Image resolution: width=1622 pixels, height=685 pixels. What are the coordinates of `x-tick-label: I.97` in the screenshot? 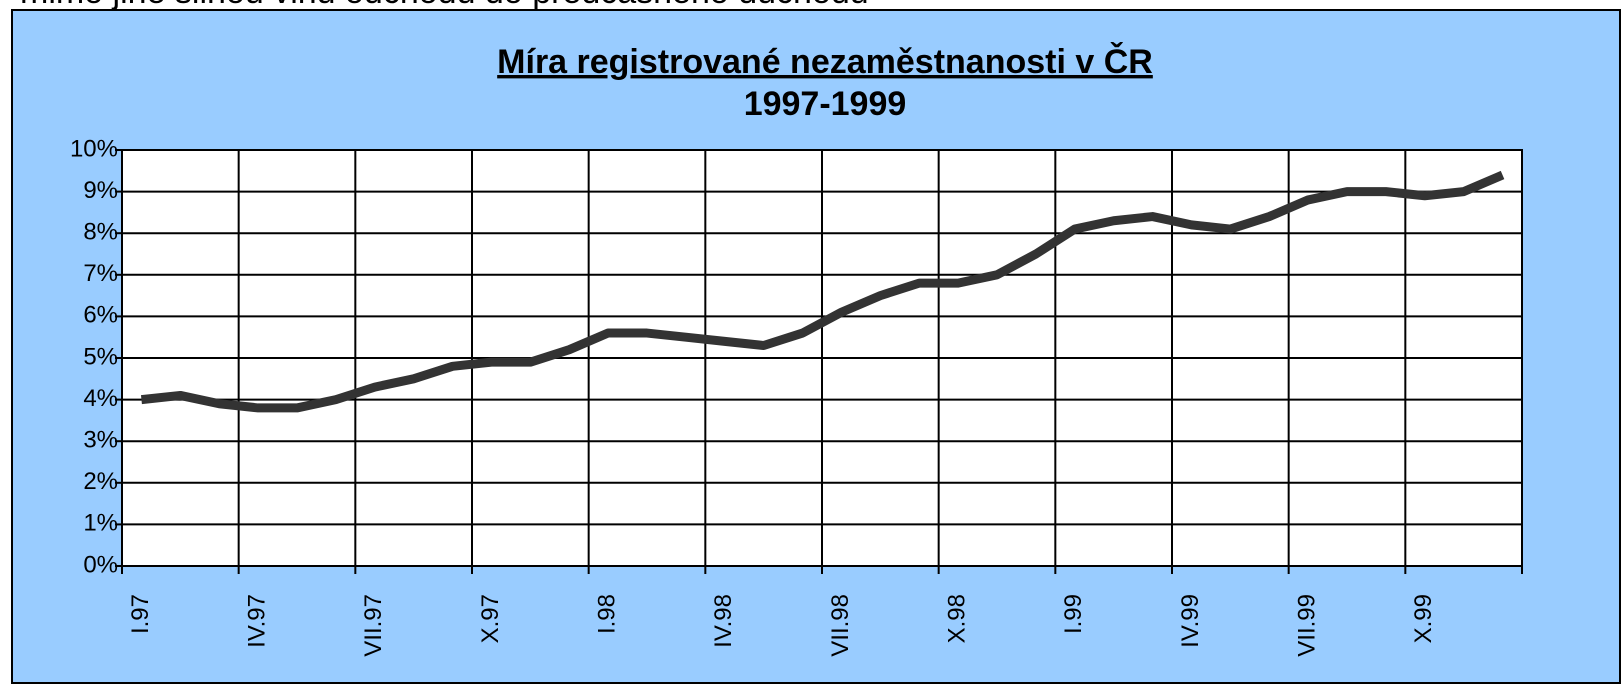 It's located at (140, 614).